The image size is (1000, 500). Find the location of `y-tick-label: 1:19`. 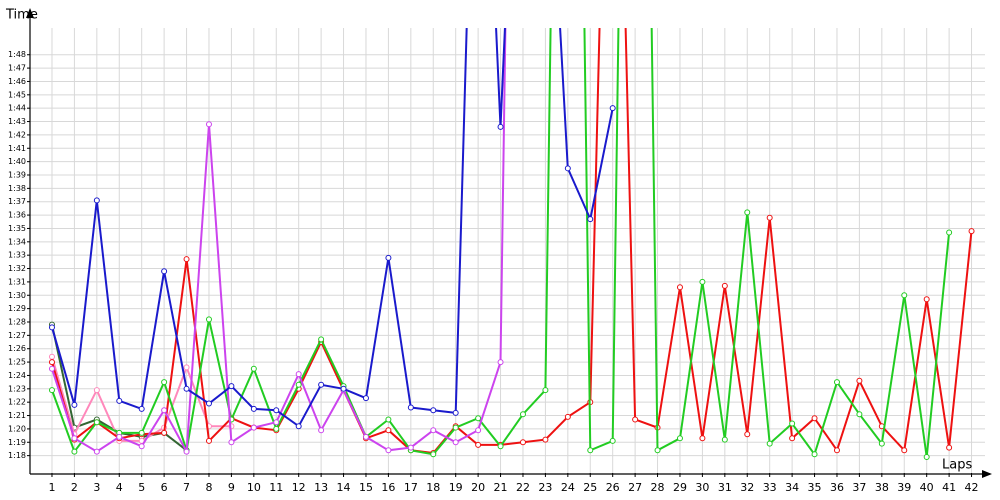

y-tick-label: 1:19 is located at coordinates (17, 442).